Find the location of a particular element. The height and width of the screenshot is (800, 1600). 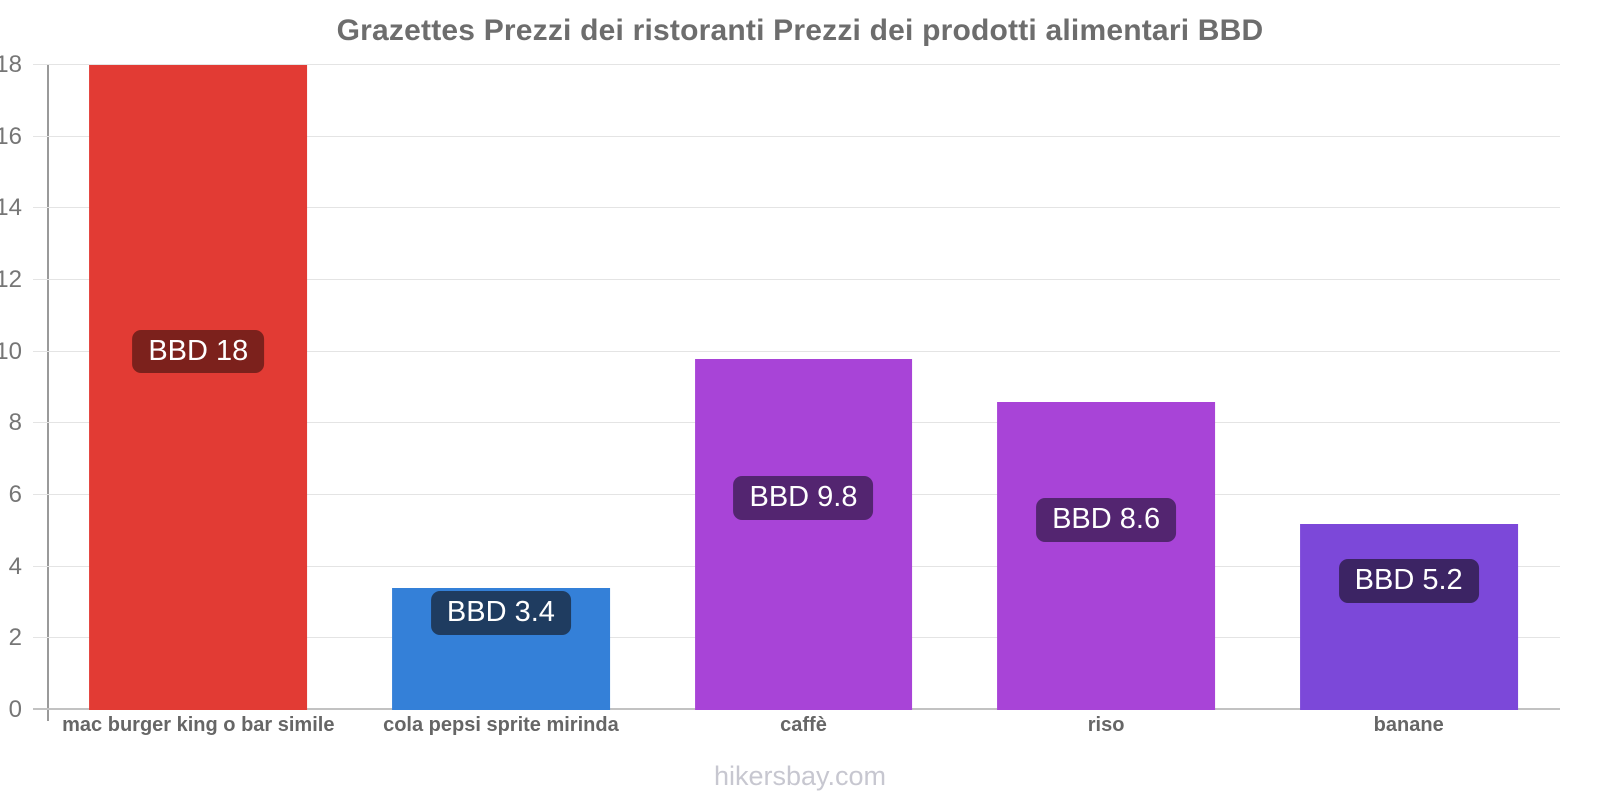

y-tick-label: 4 is located at coordinates (15, 566).